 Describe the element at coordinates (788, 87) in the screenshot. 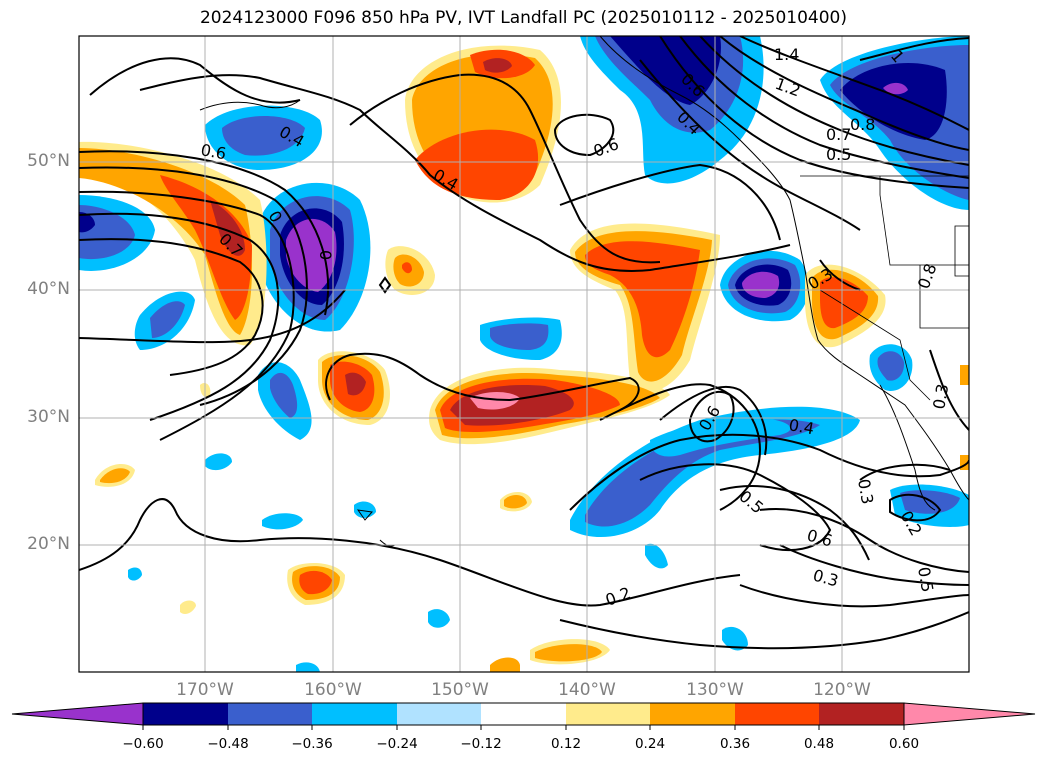

I see `contour-label: 1.2` at that location.